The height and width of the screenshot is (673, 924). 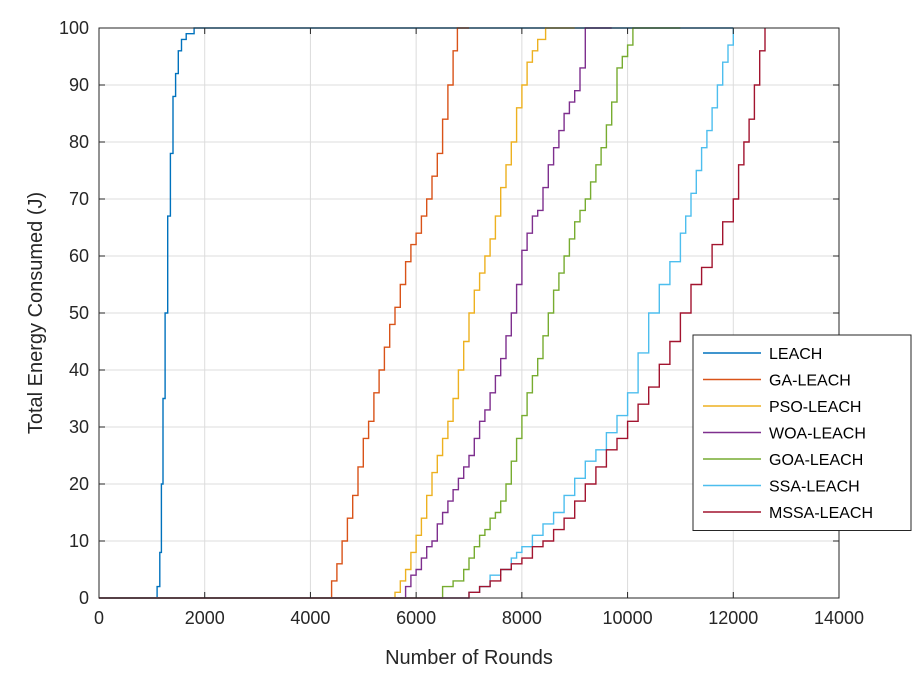 What do you see at coordinates (84, 598) in the screenshot?
I see `y-tick-label: 0` at bounding box center [84, 598].